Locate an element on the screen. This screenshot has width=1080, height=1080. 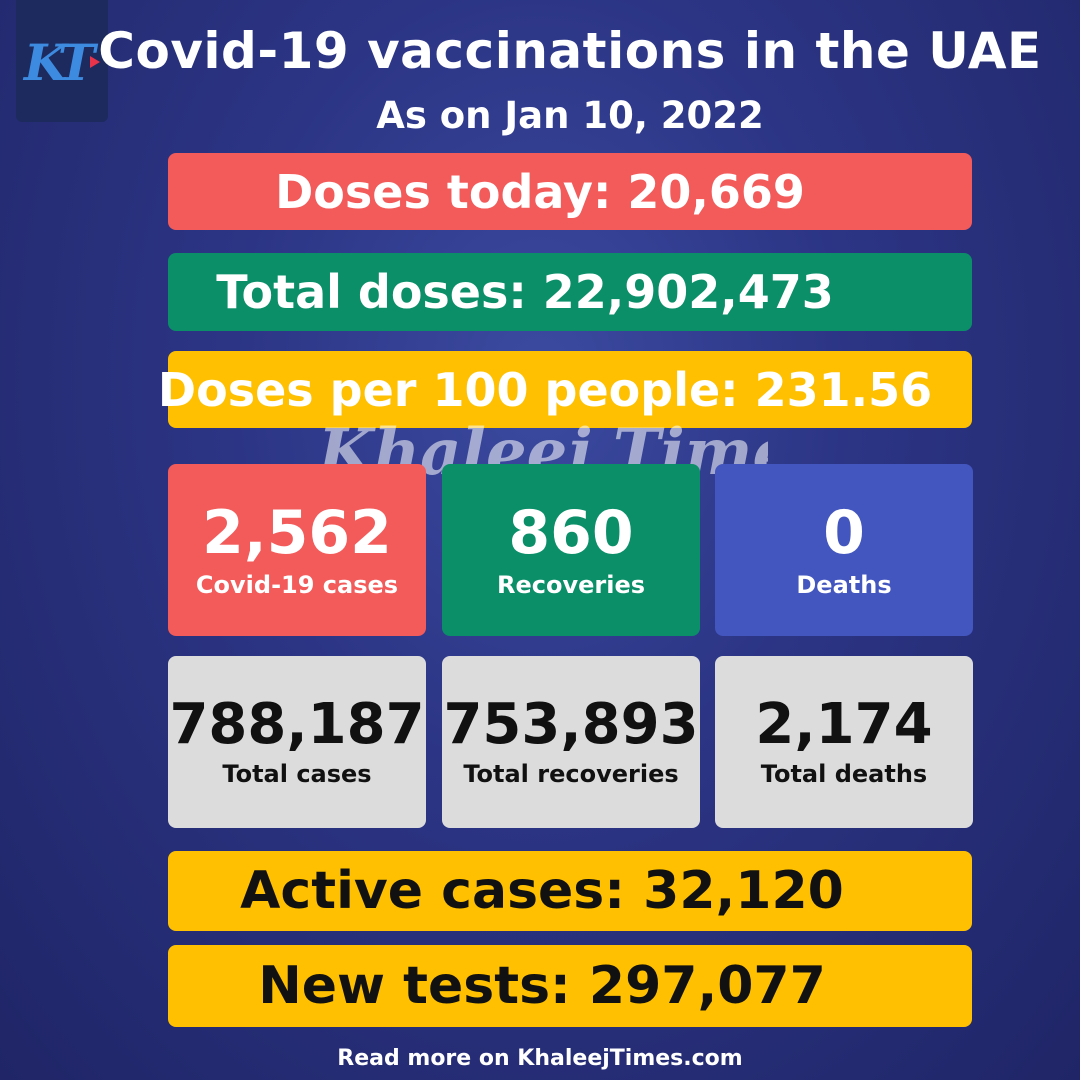
active-cases-banner: Active cases: 32,120 is located at coordinates (570, 891).